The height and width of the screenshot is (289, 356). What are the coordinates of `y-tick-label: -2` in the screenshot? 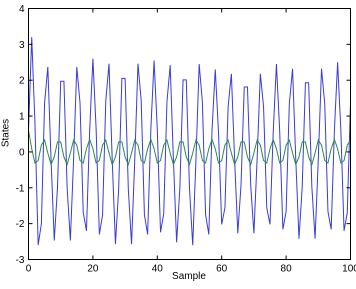 It's located at (20, 224).